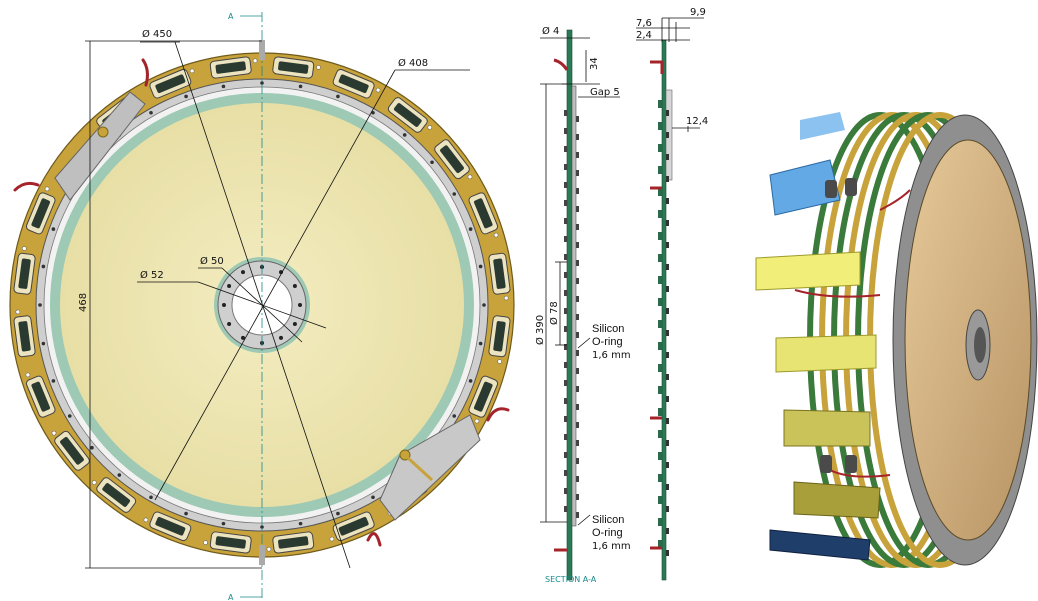 The width and height of the screenshot is (1038, 601). What do you see at coordinates (644, 35) in the screenshot?
I see `dim-2-4: 2,4` at bounding box center [644, 35].